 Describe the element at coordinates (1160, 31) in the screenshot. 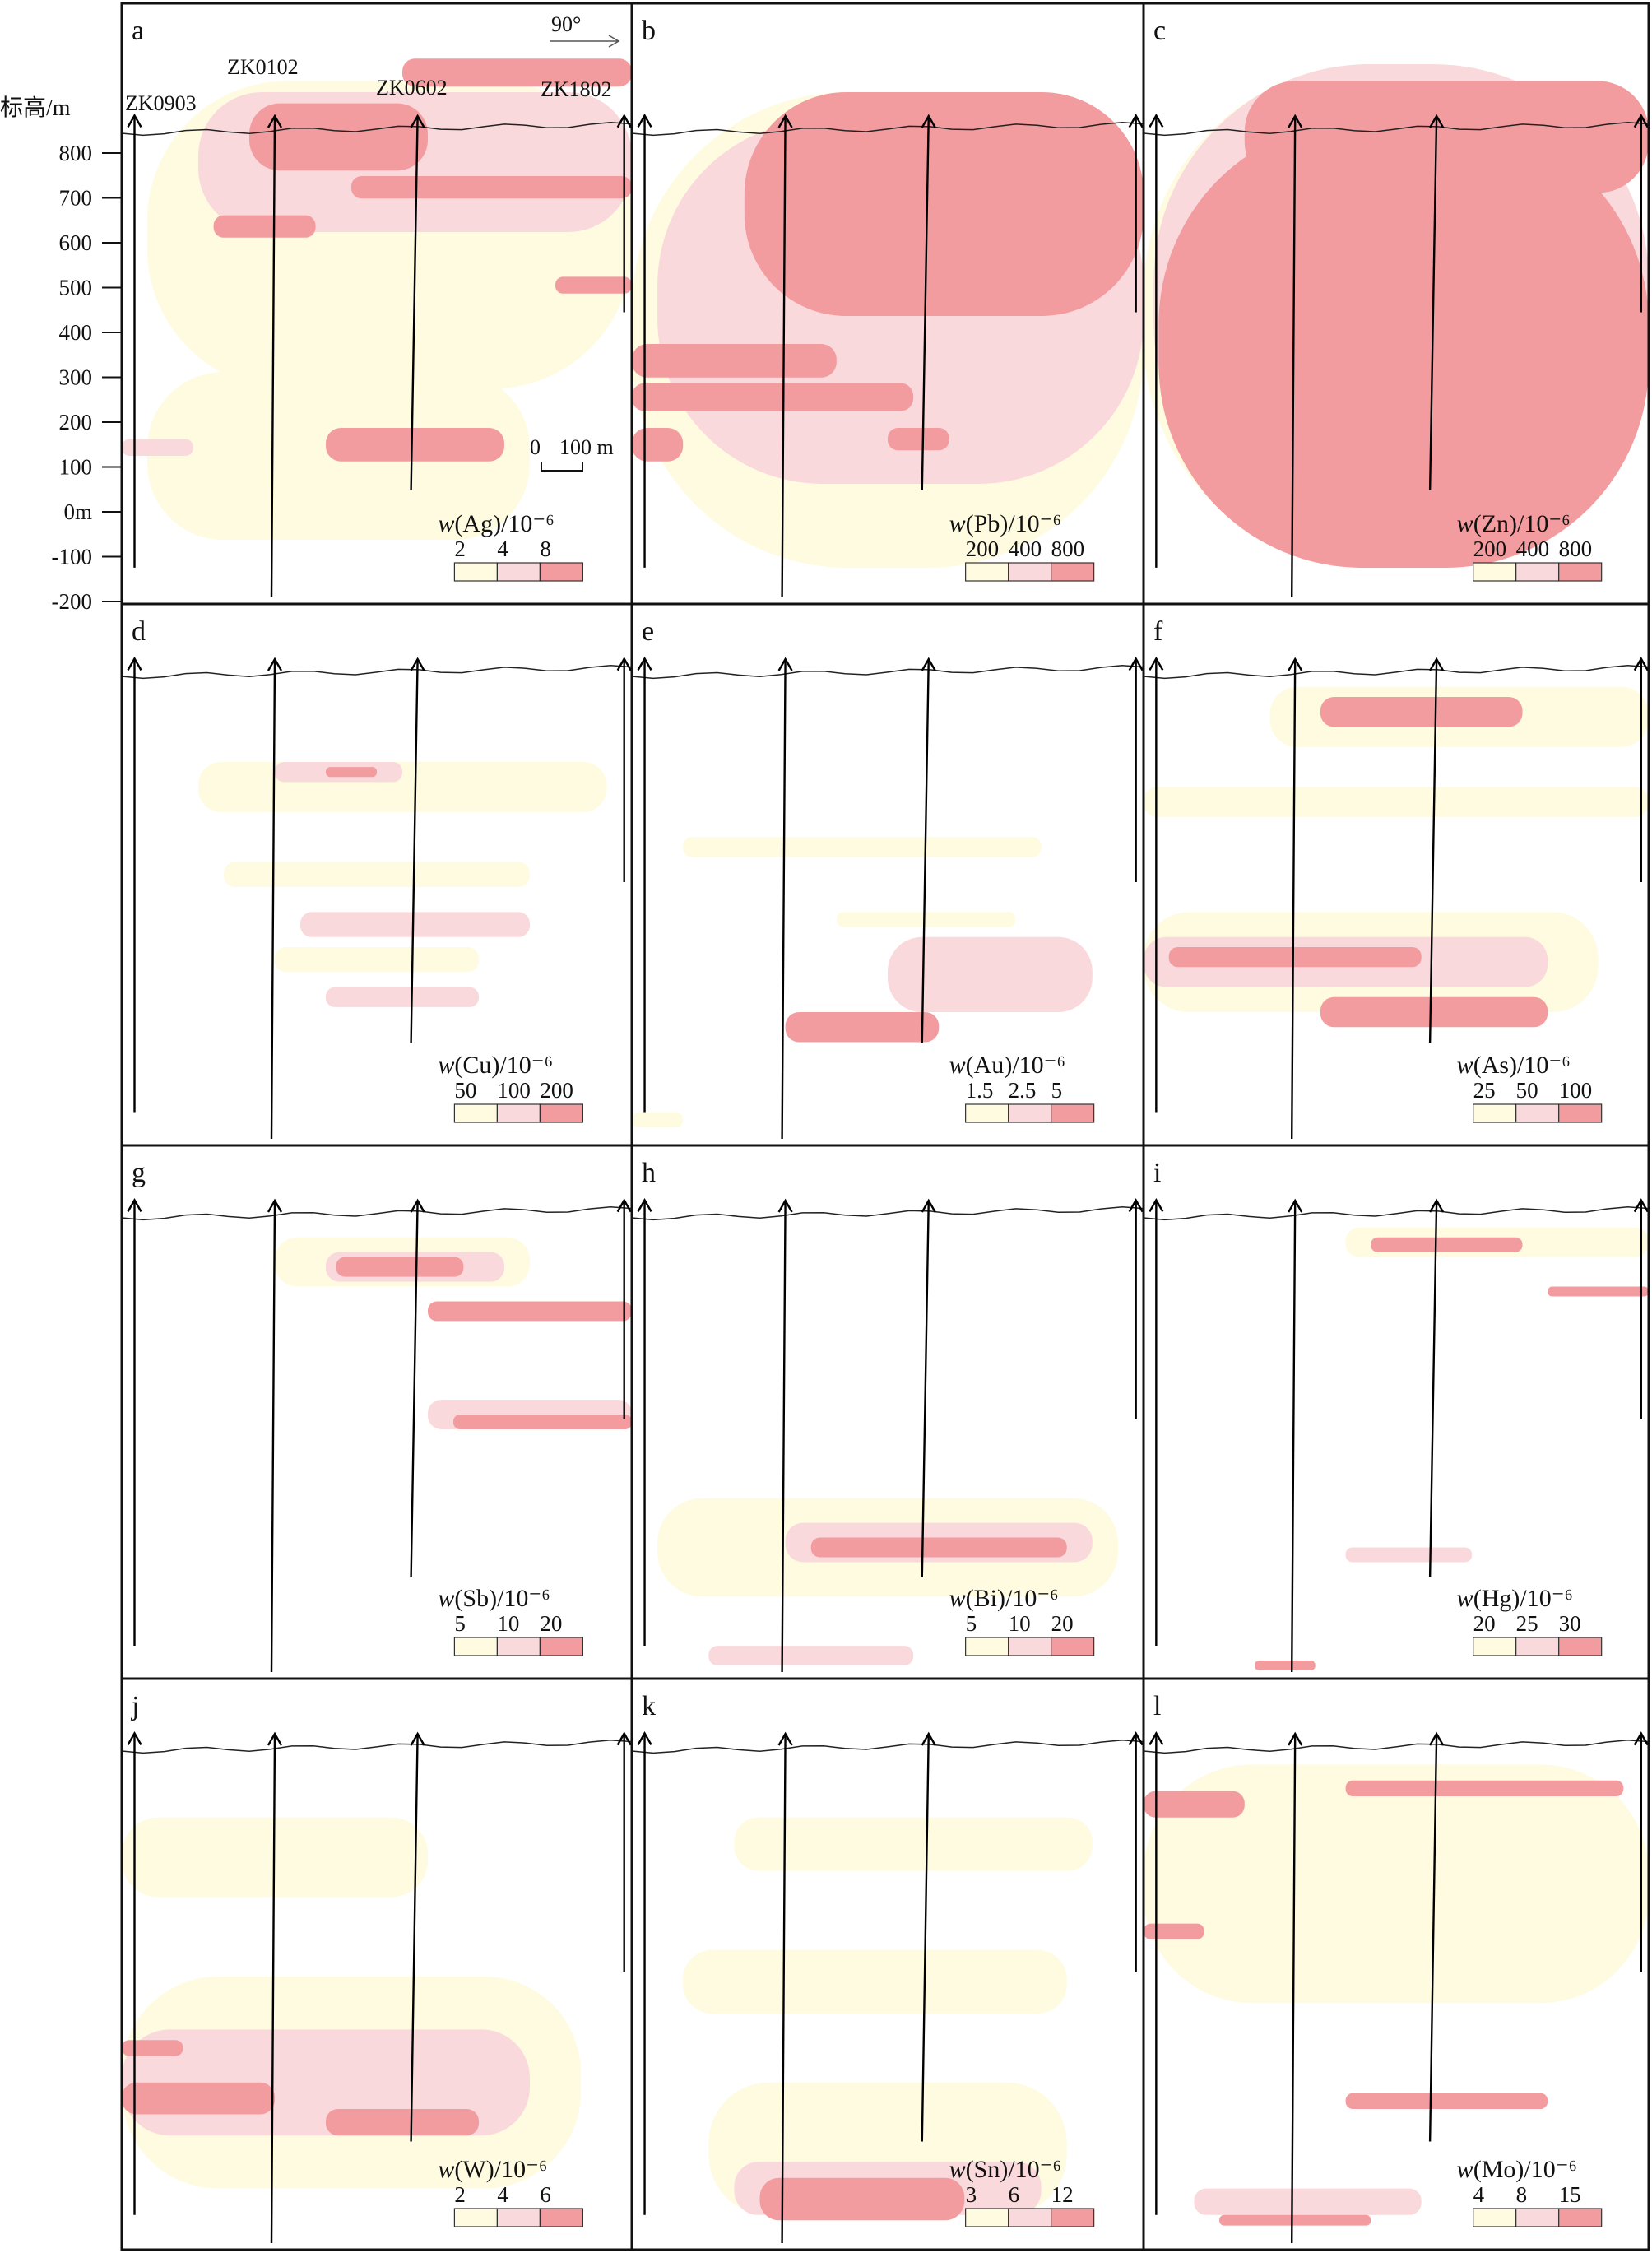

I see `panel-letter: c` at that location.